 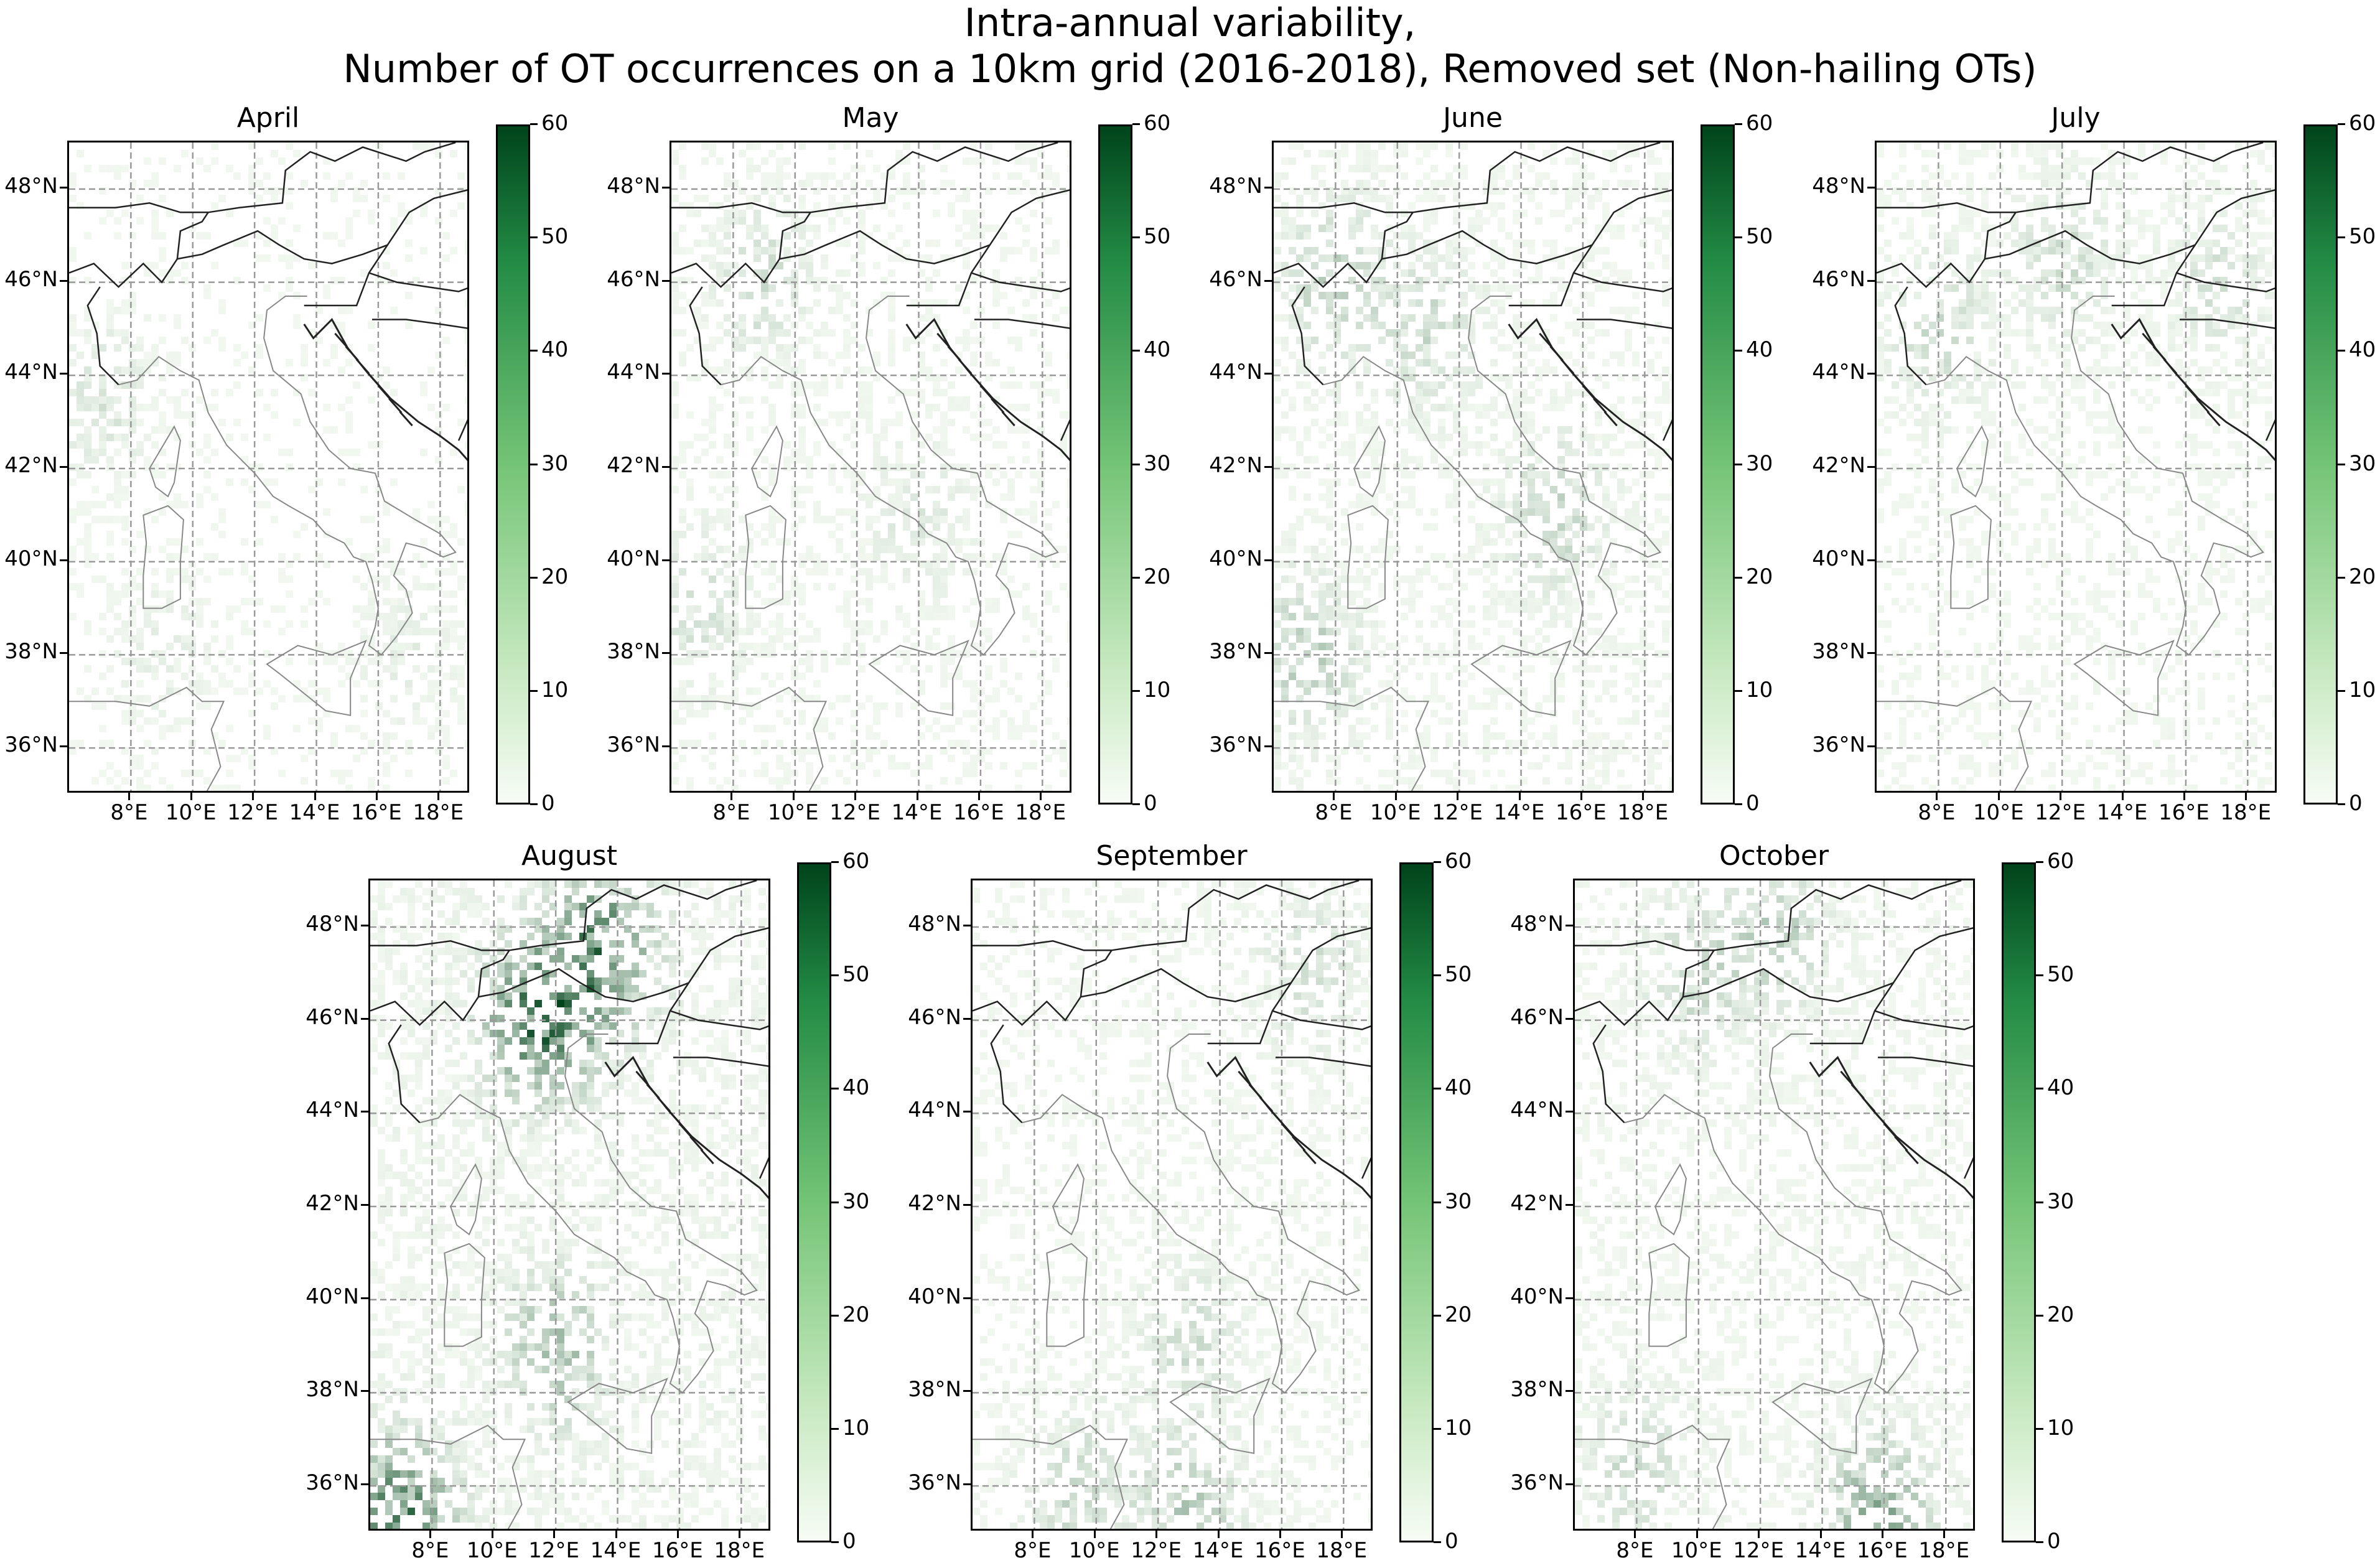 I want to click on x-tick-mark, so click(x=1643, y=796).